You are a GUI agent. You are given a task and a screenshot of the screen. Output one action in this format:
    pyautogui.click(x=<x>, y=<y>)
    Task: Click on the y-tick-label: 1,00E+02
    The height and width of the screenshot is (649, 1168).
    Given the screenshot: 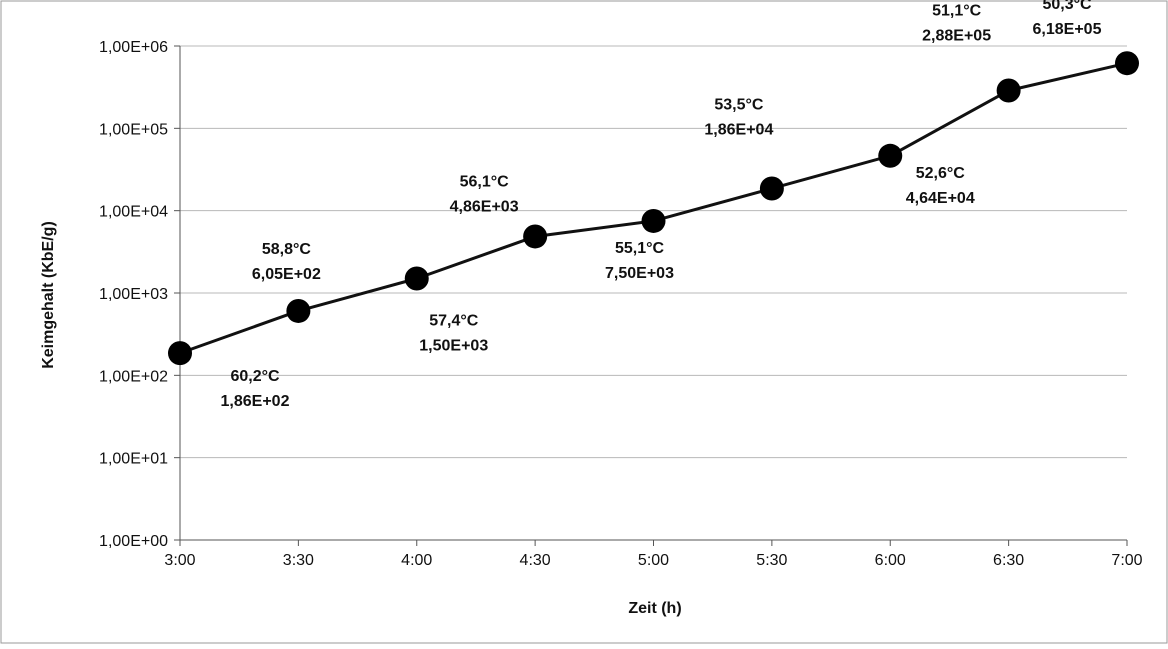 What is the action you would take?
    pyautogui.click(x=133, y=376)
    